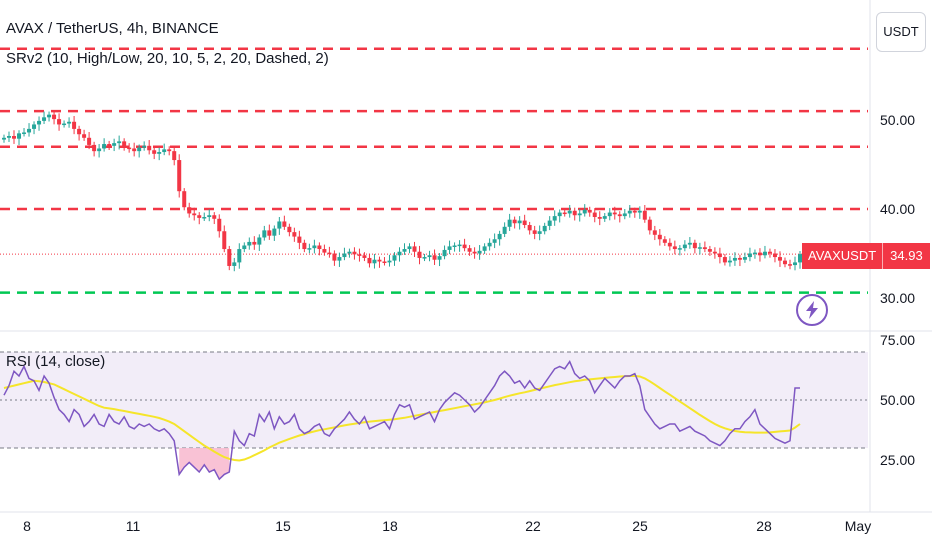 Image resolution: width=932 pixels, height=550 pixels. I want to click on rsi-ma-line, so click(402, 418).